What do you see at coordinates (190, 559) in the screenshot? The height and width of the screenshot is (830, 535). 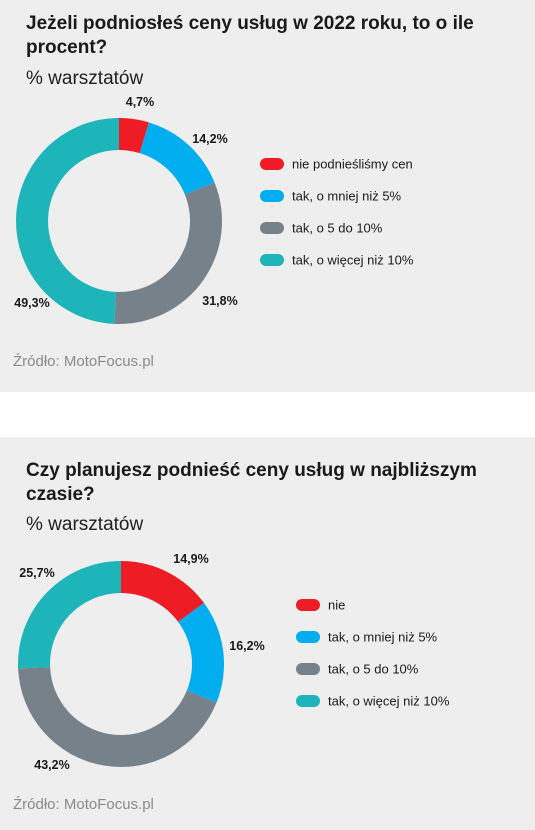 I see `slice-percent-label: 14,9%` at bounding box center [190, 559].